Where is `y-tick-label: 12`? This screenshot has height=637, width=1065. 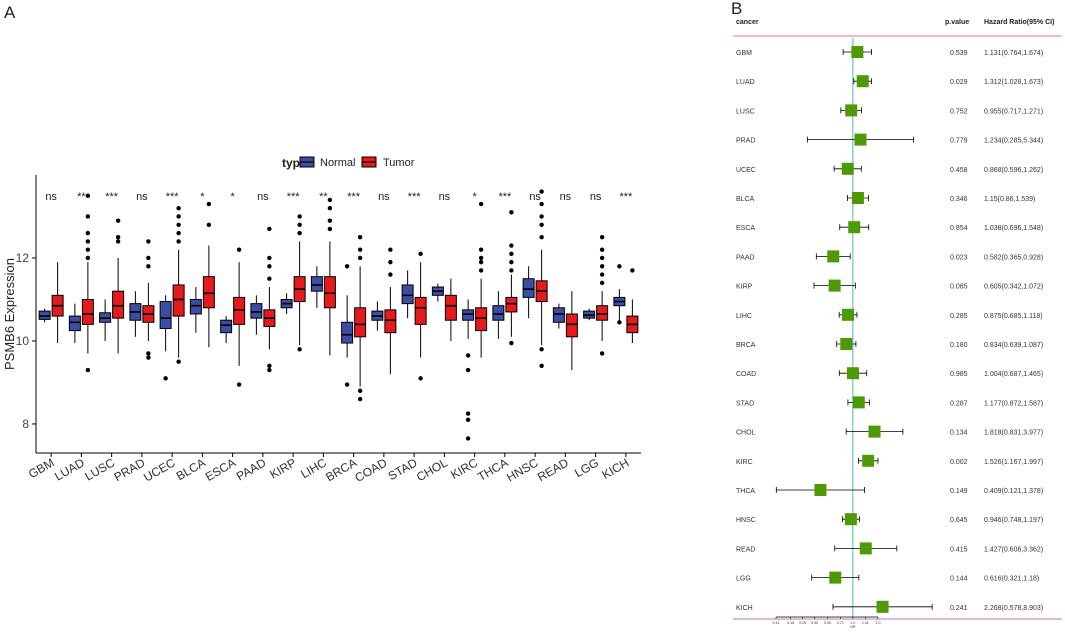 y-tick-label: 12 is located at coordinates (23, 258).